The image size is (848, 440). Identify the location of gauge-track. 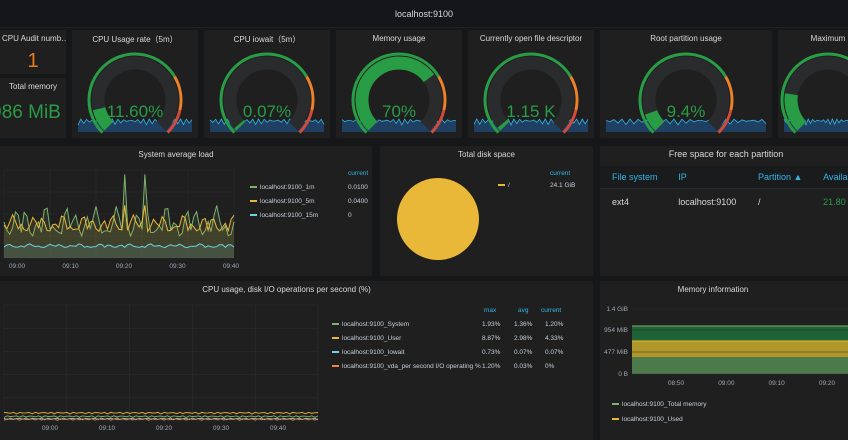
(686, 93).